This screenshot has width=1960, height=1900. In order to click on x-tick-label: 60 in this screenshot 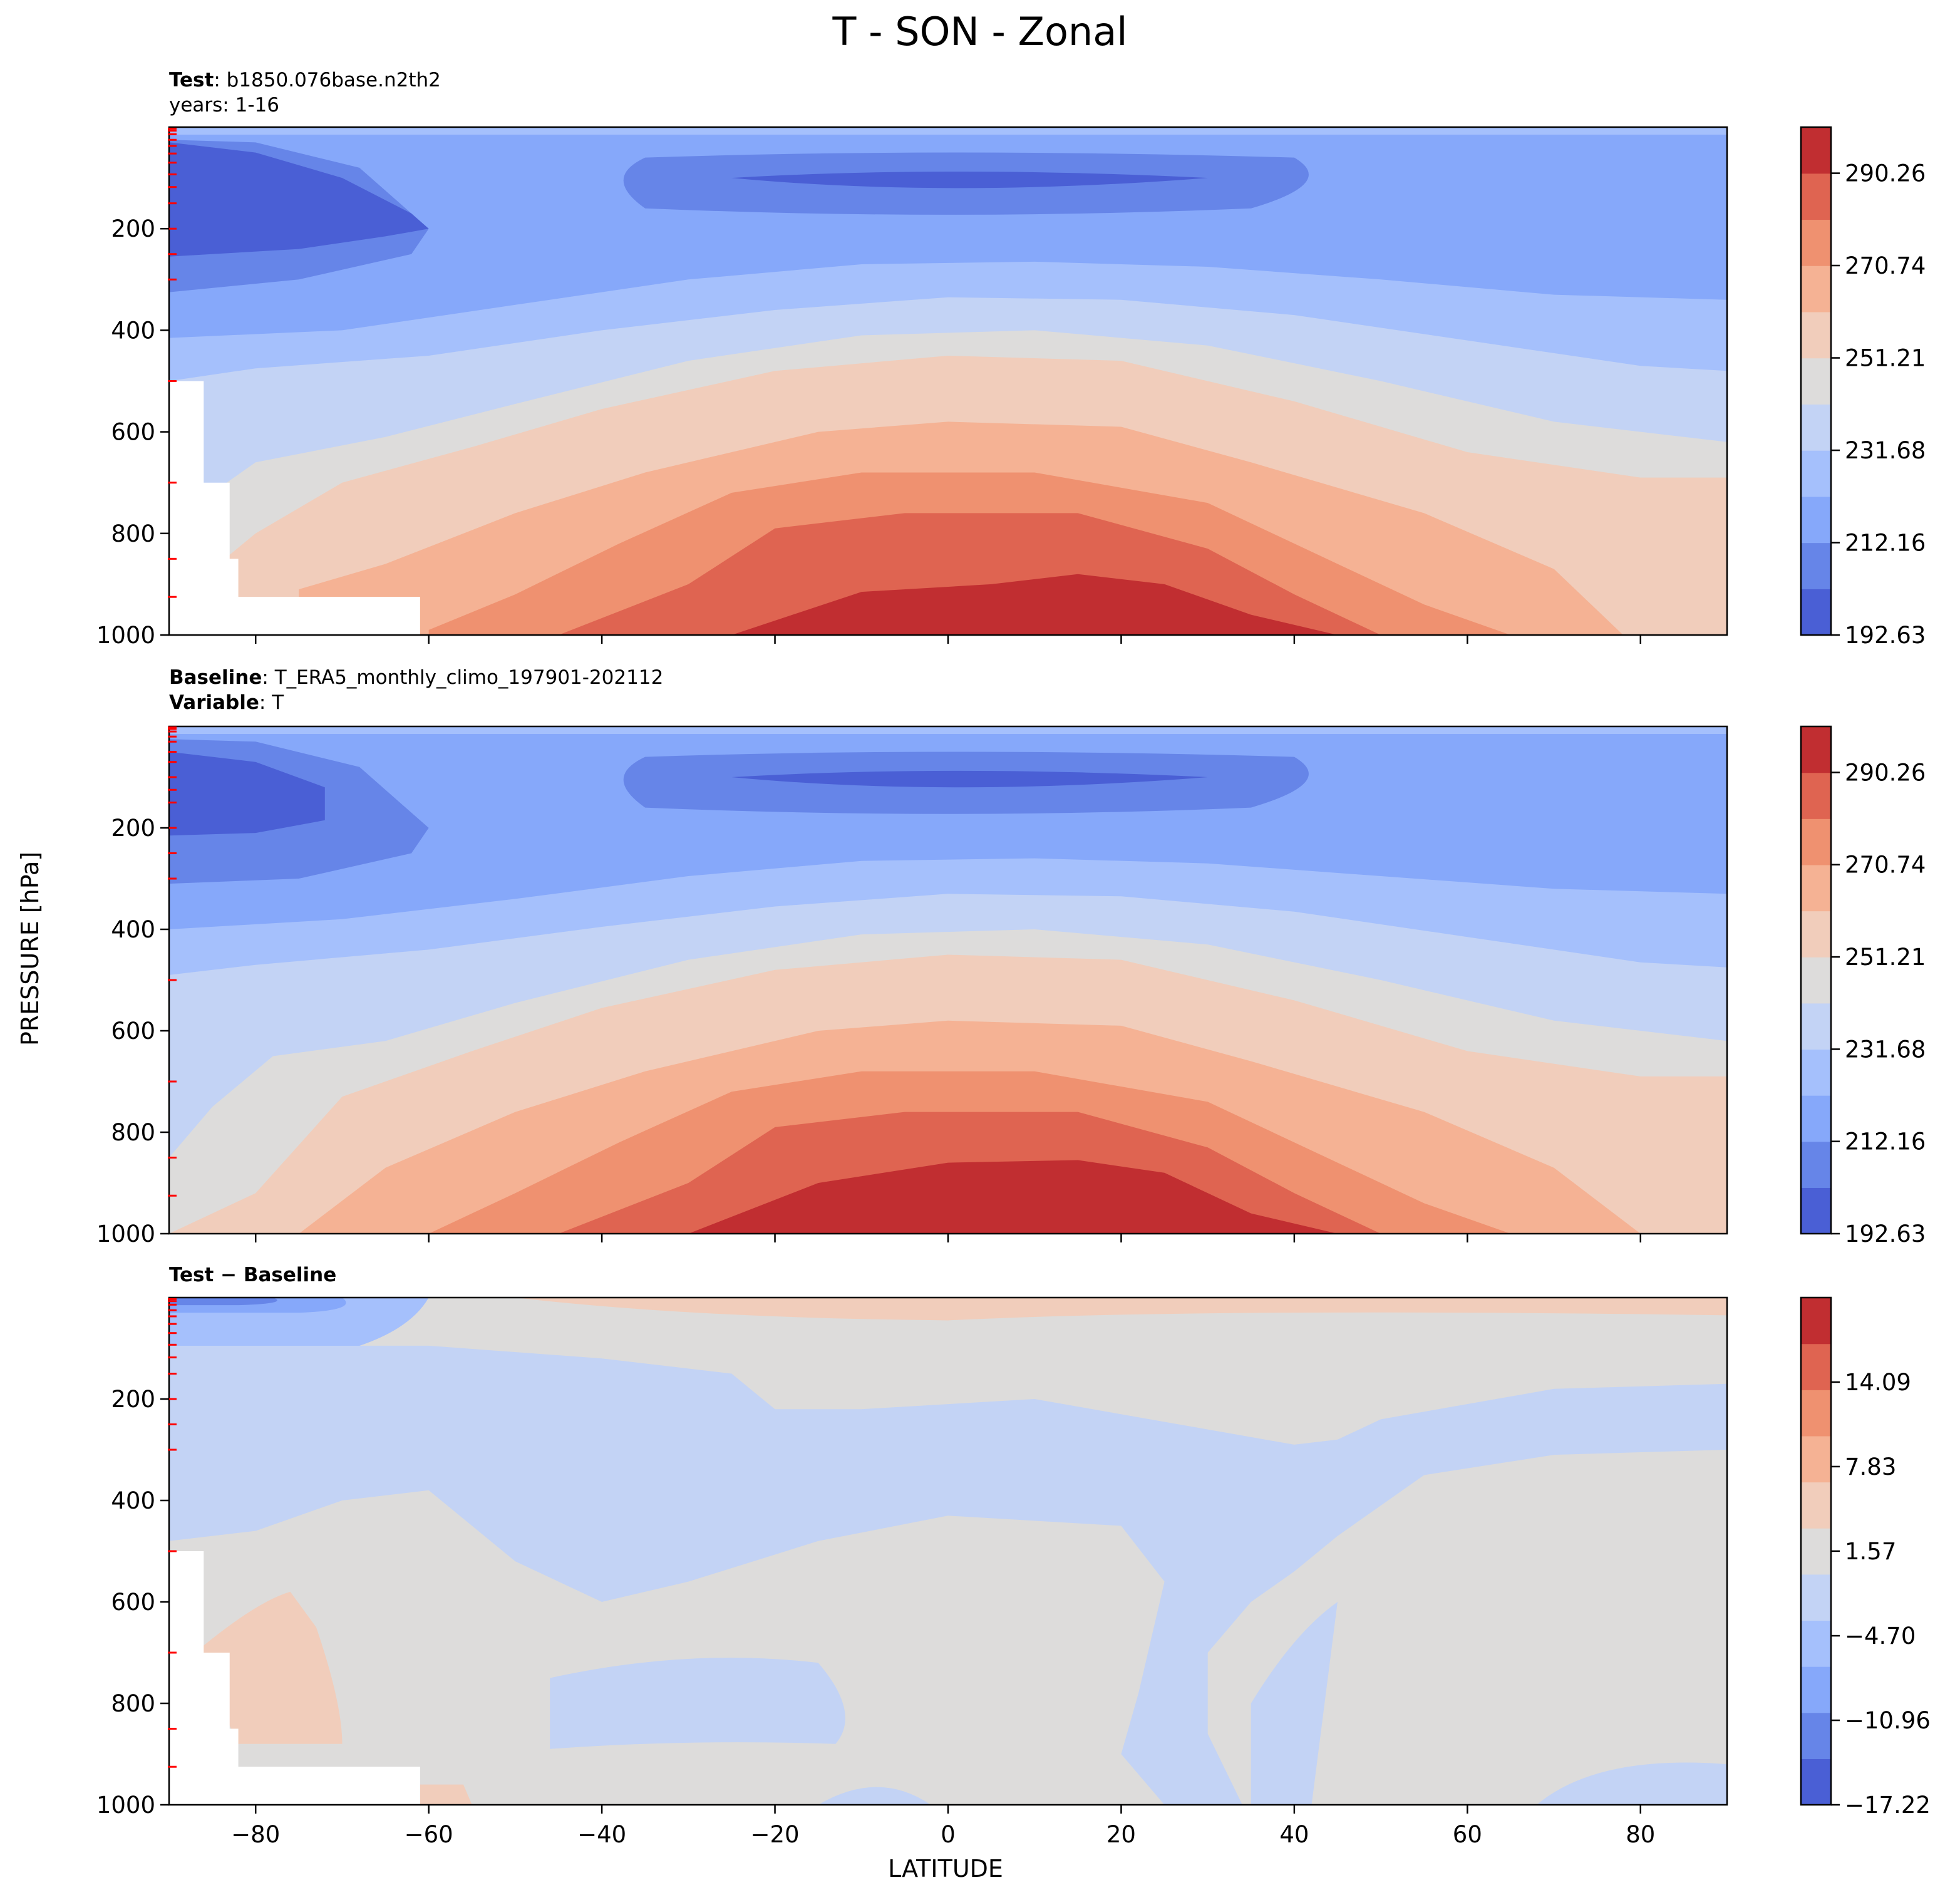, I will do `click(1468, 1834)`.